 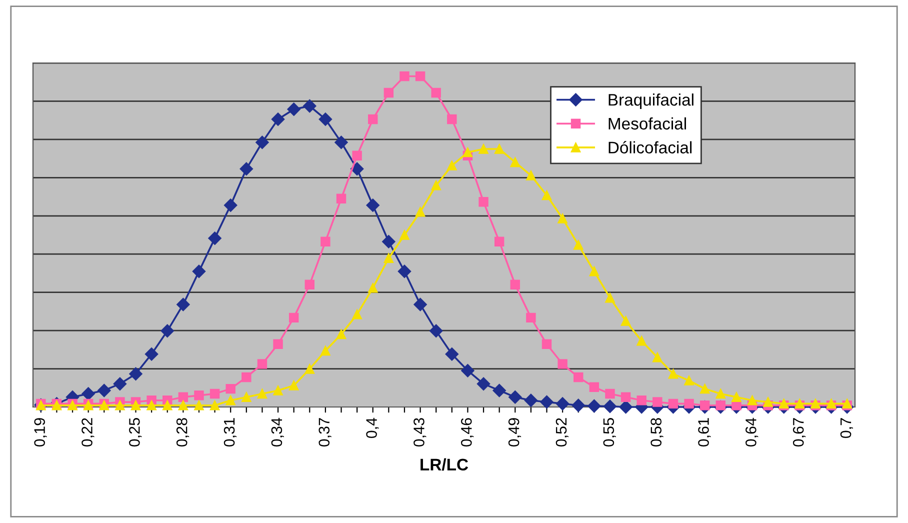 What do you see at coordinates (752, 432) in the screenshot?
I see `x-tick-label: 0,64` at bounding box center [752, 432].